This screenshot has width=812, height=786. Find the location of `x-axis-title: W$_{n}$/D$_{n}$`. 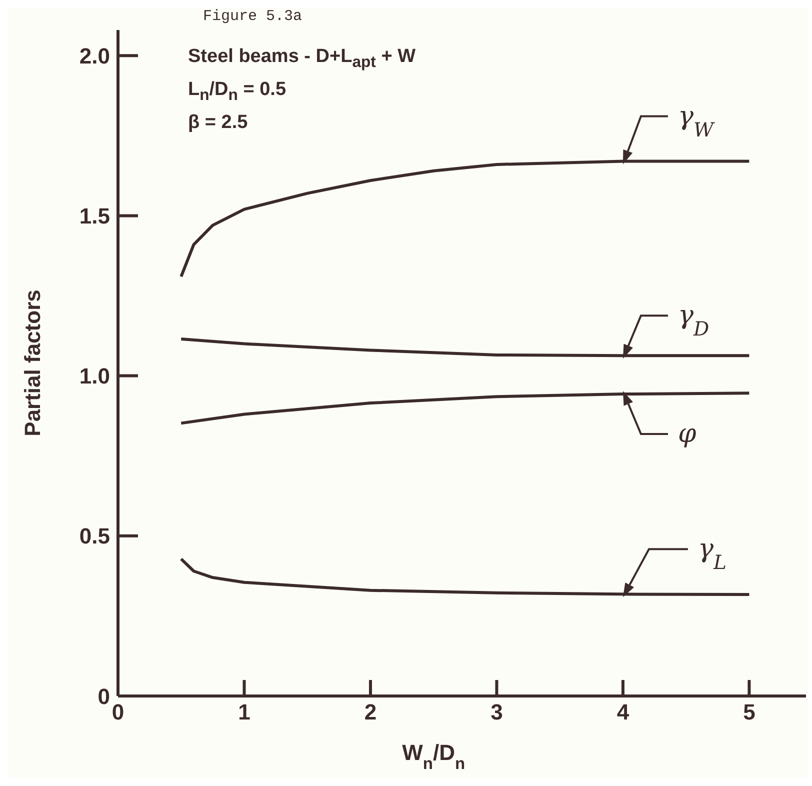

x-axis-title: W$_{n}$/D$_{n}$ is located at coordinates (434, 756).